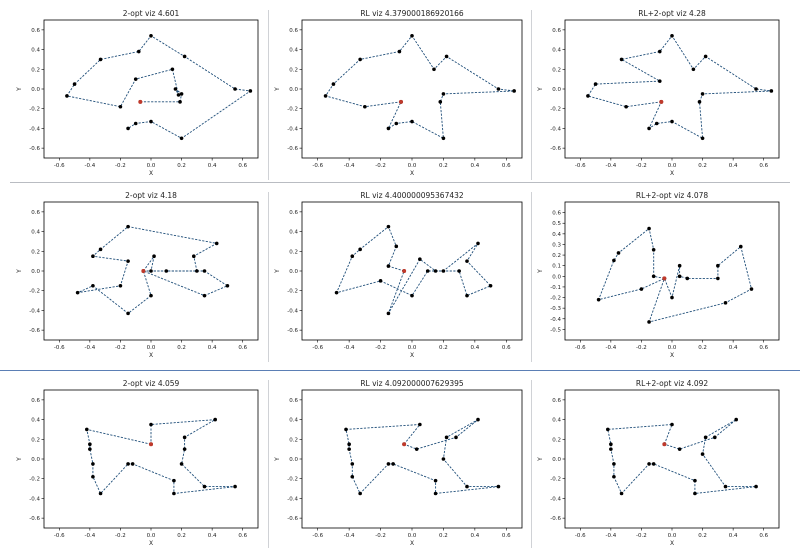  I want to click on y-tick-label: -0.4, so click(555, 499).